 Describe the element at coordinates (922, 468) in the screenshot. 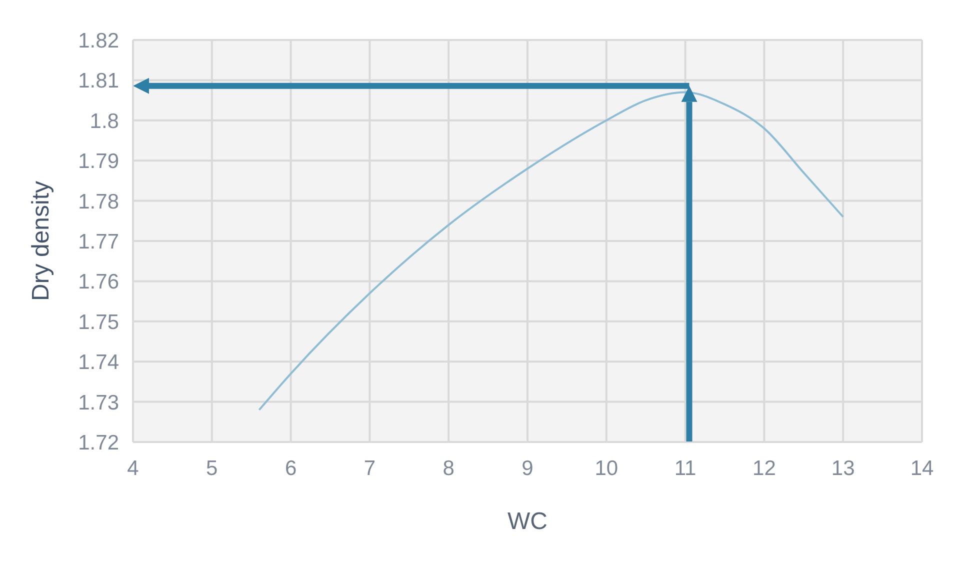

I see `x-tick-label: 14` at that location.